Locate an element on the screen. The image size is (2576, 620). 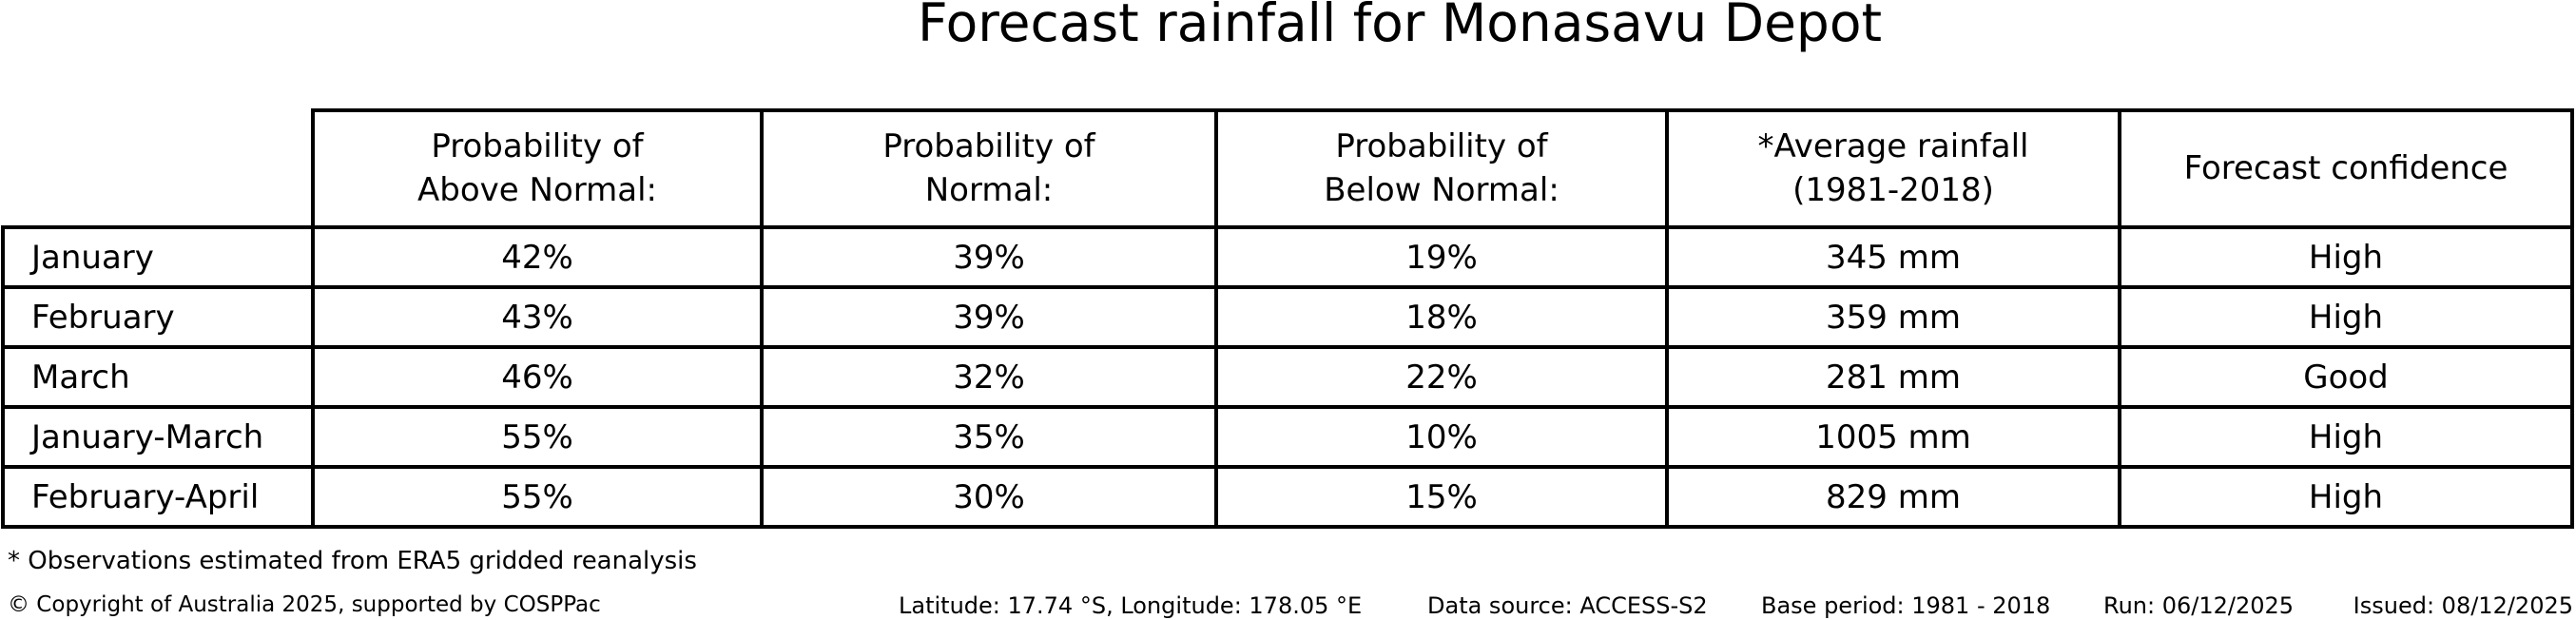
data-cell: 18% is located at coordinates (1441, 317).